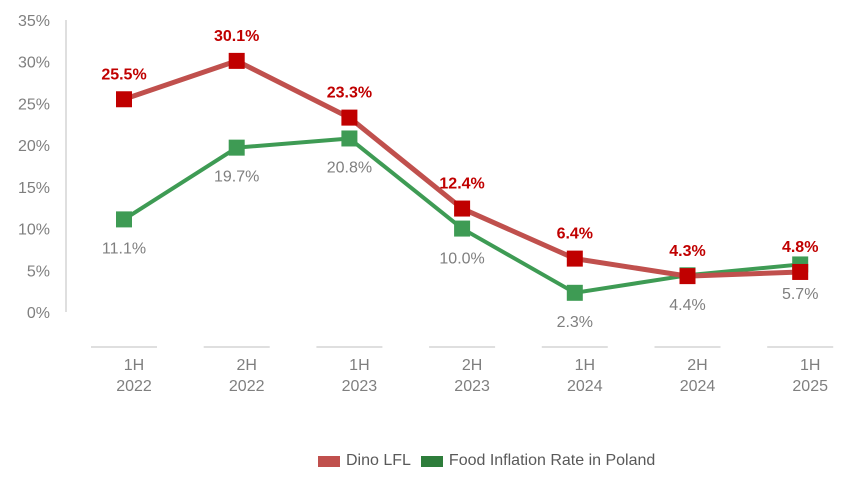 The width and height of the screenshot is (854, 481). I want to click on legend-item-dino: Dino LFL, so click(364, 461).